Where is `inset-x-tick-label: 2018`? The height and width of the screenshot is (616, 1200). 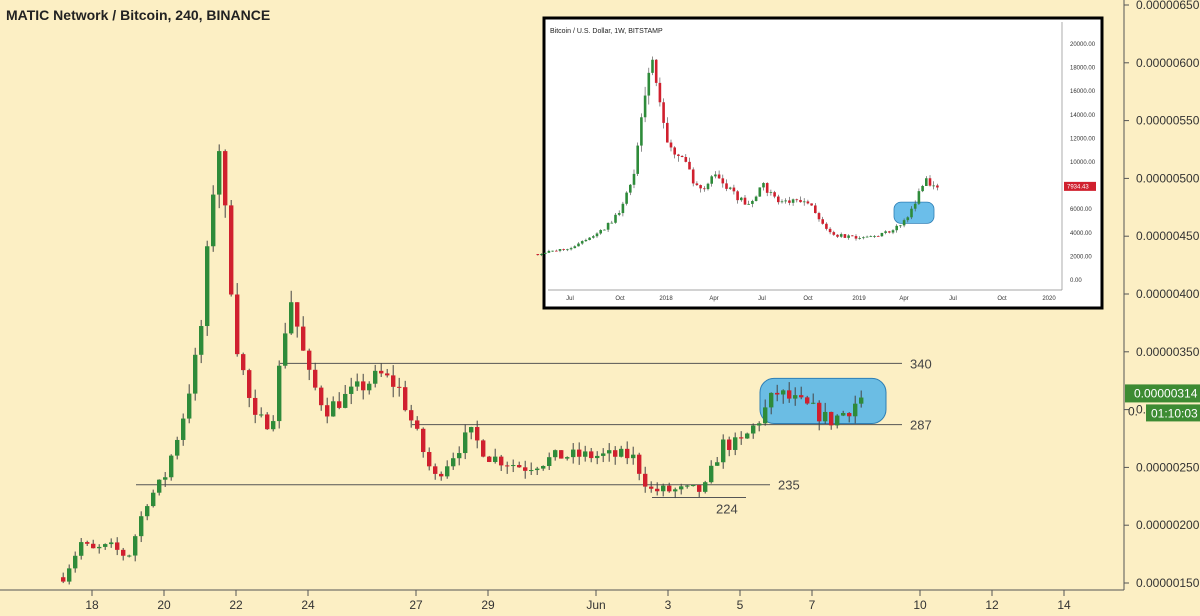 inset-x-tick-label: 2018 is located at coordinates (666, 299).